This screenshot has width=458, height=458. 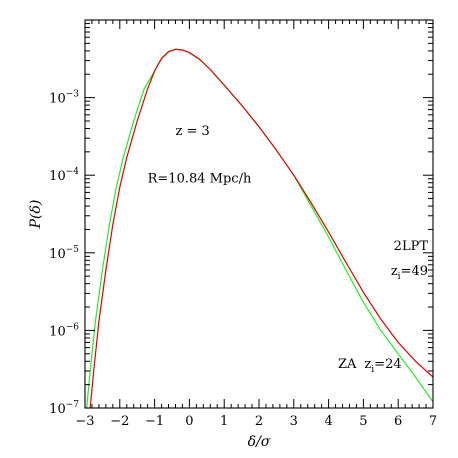 I want to click on x-tick-label: 4, so click(x=328, y=421).